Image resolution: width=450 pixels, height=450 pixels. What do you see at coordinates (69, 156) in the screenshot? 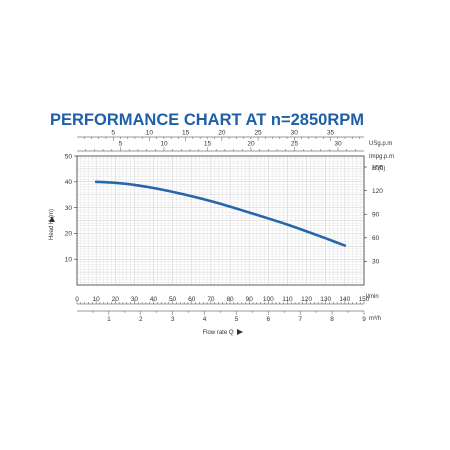
I see `y-tick-label: 50` at bounding box center [69, 156].